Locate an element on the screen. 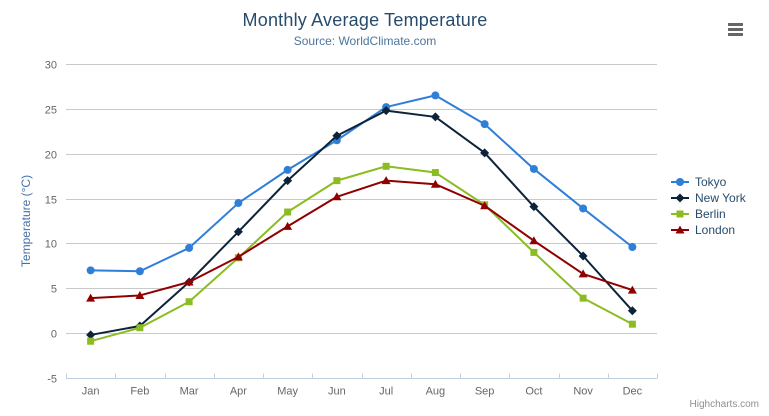 This screenshot has width=769, height=416. y-axis-tick-label: 30 is located at coordinates (51, 66).